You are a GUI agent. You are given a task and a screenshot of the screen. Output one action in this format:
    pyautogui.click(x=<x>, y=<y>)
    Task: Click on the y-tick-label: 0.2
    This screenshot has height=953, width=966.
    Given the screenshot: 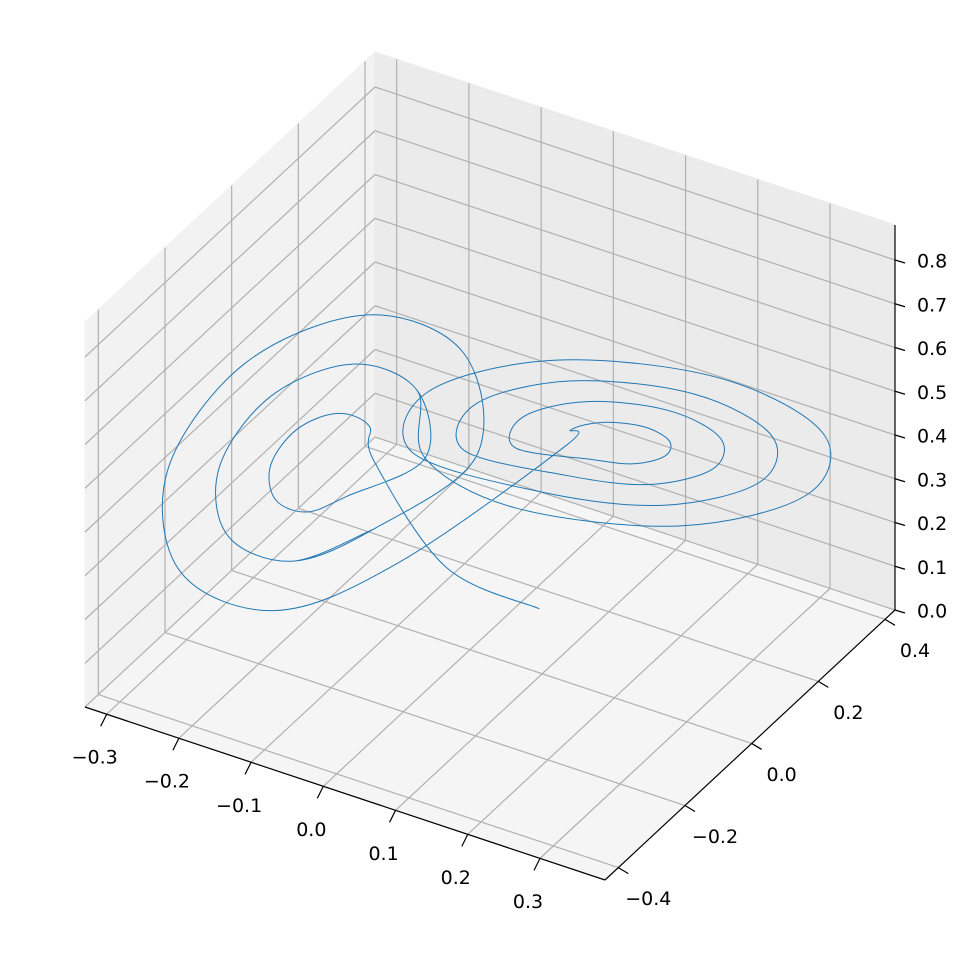 What is the action you would take?
    pyautogui.click(x=848, y=713)
    